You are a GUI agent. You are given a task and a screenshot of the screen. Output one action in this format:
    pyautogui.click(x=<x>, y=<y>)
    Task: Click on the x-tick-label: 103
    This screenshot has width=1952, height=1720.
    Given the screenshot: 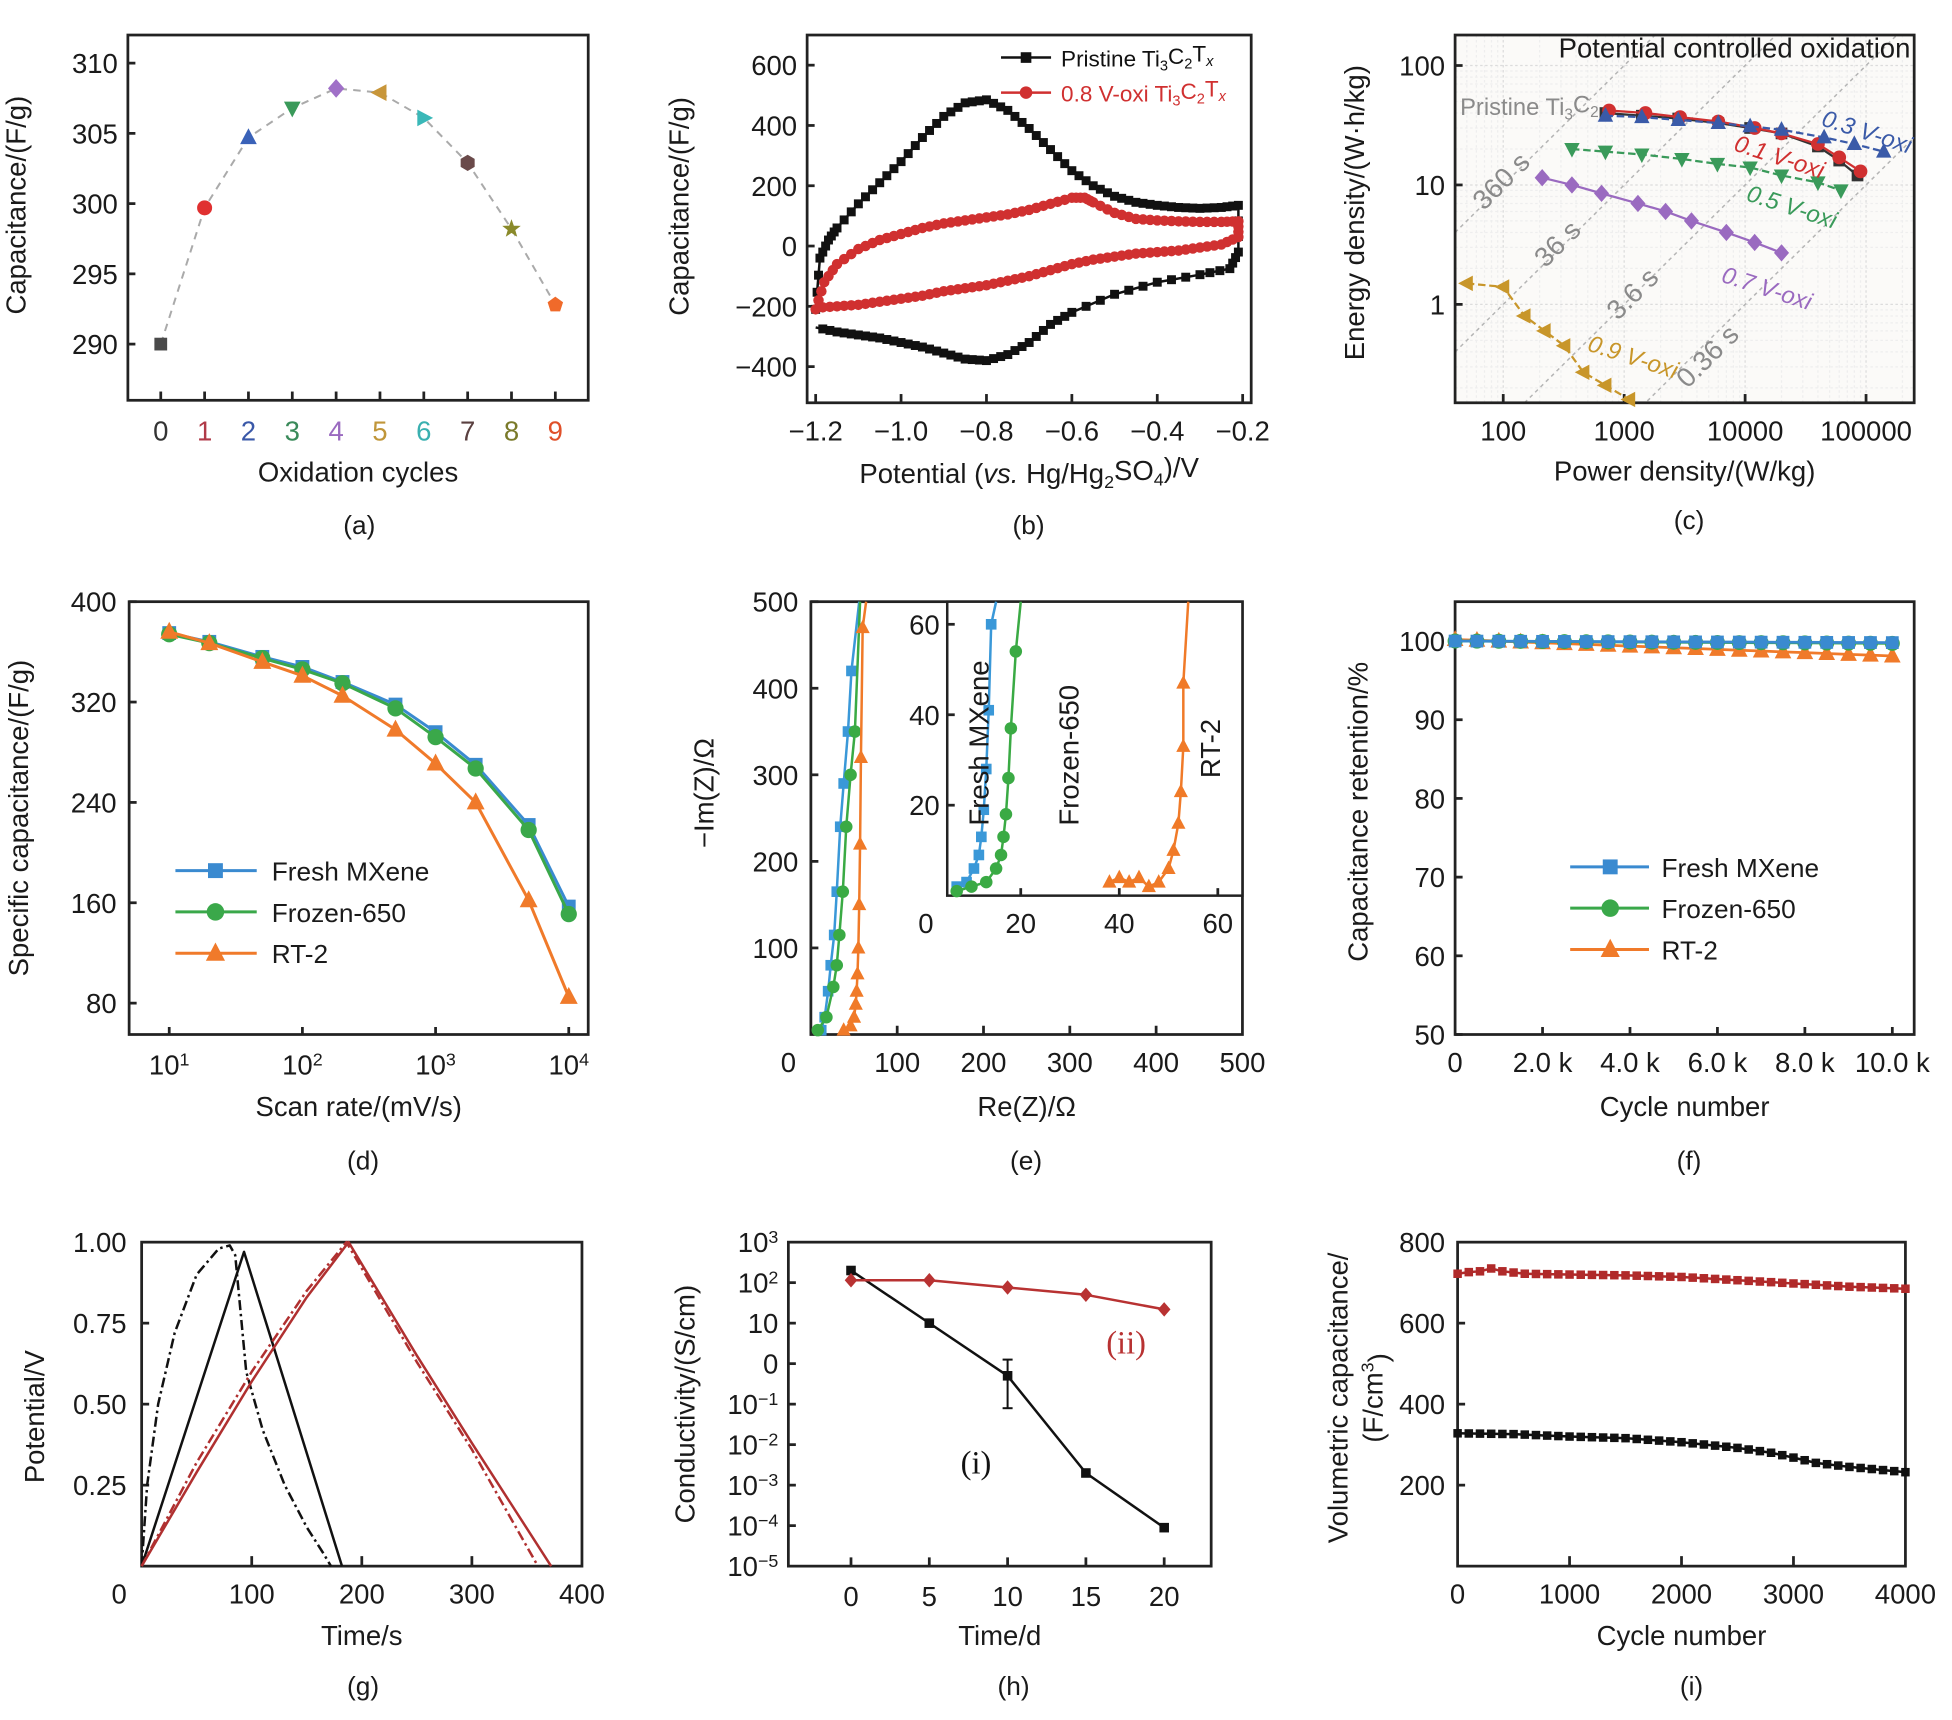 What is the action you would take?
    pyautogui.click(x=435, y=1065)
    